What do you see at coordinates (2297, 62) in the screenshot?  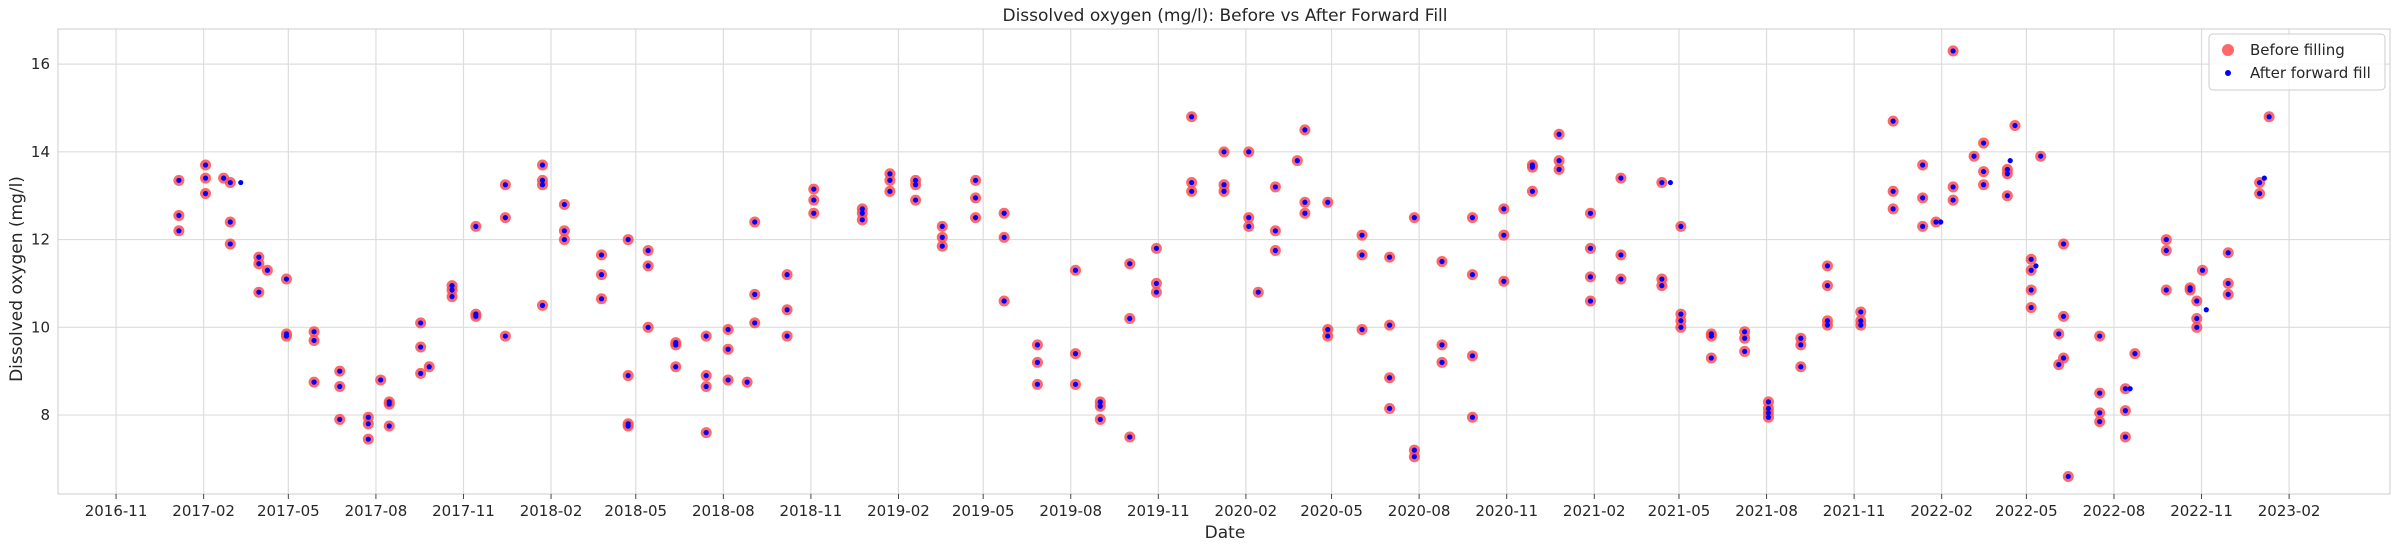 I see `legend-box` at bounding box center [2297, 62].